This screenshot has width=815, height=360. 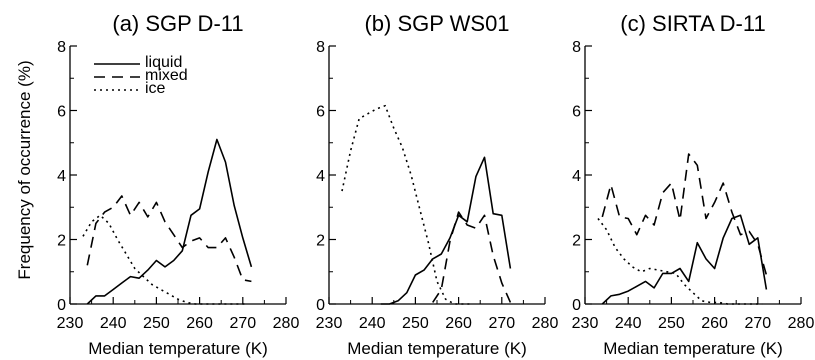 I want to click on legend-label-ice: ice, so click(x=155, y=88).